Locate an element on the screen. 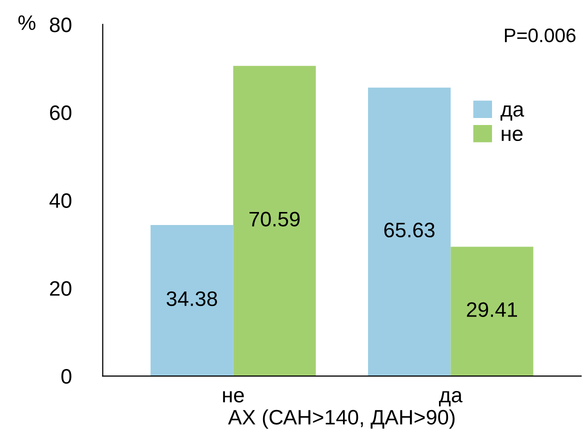 The image size is (587, 445). legend-label: не is located at coordinates (512, 136).